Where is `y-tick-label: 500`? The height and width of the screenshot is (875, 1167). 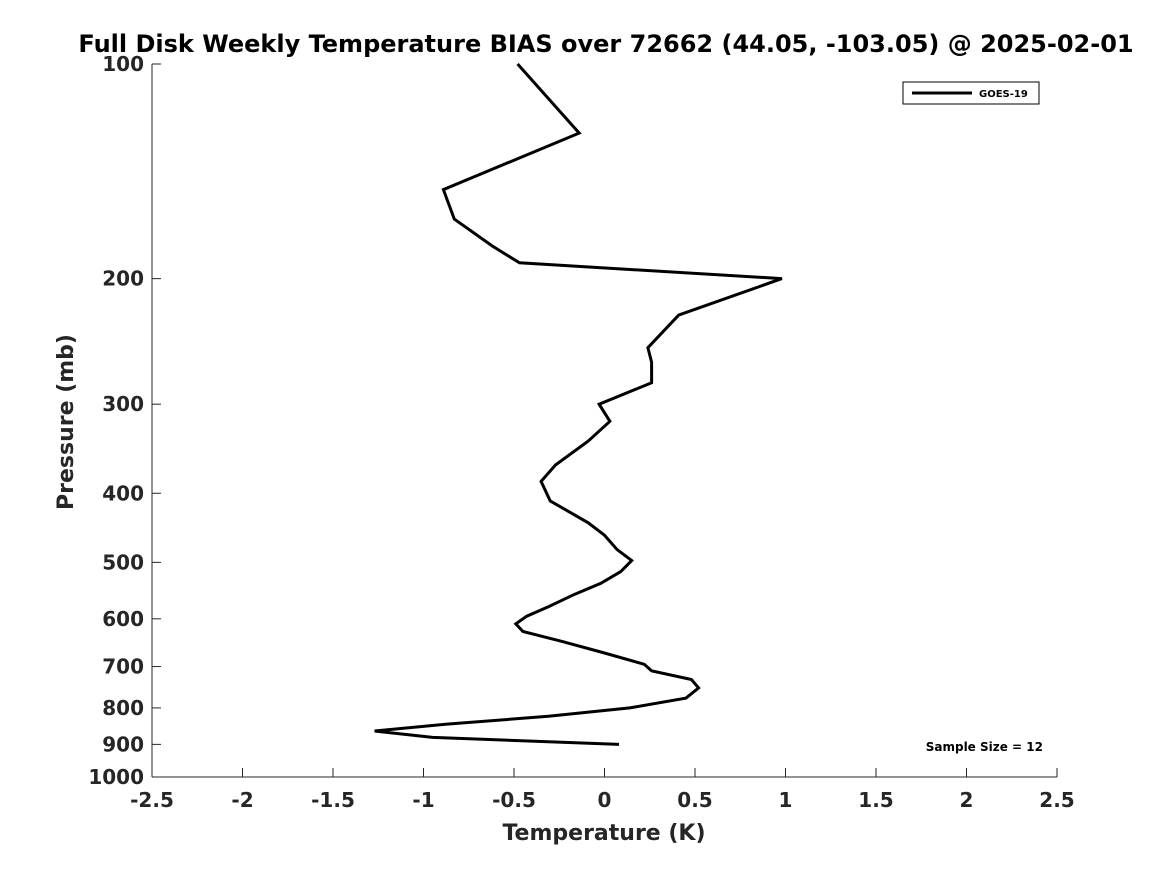
y-tick-label: 500 is located at coordinates (123, 562).